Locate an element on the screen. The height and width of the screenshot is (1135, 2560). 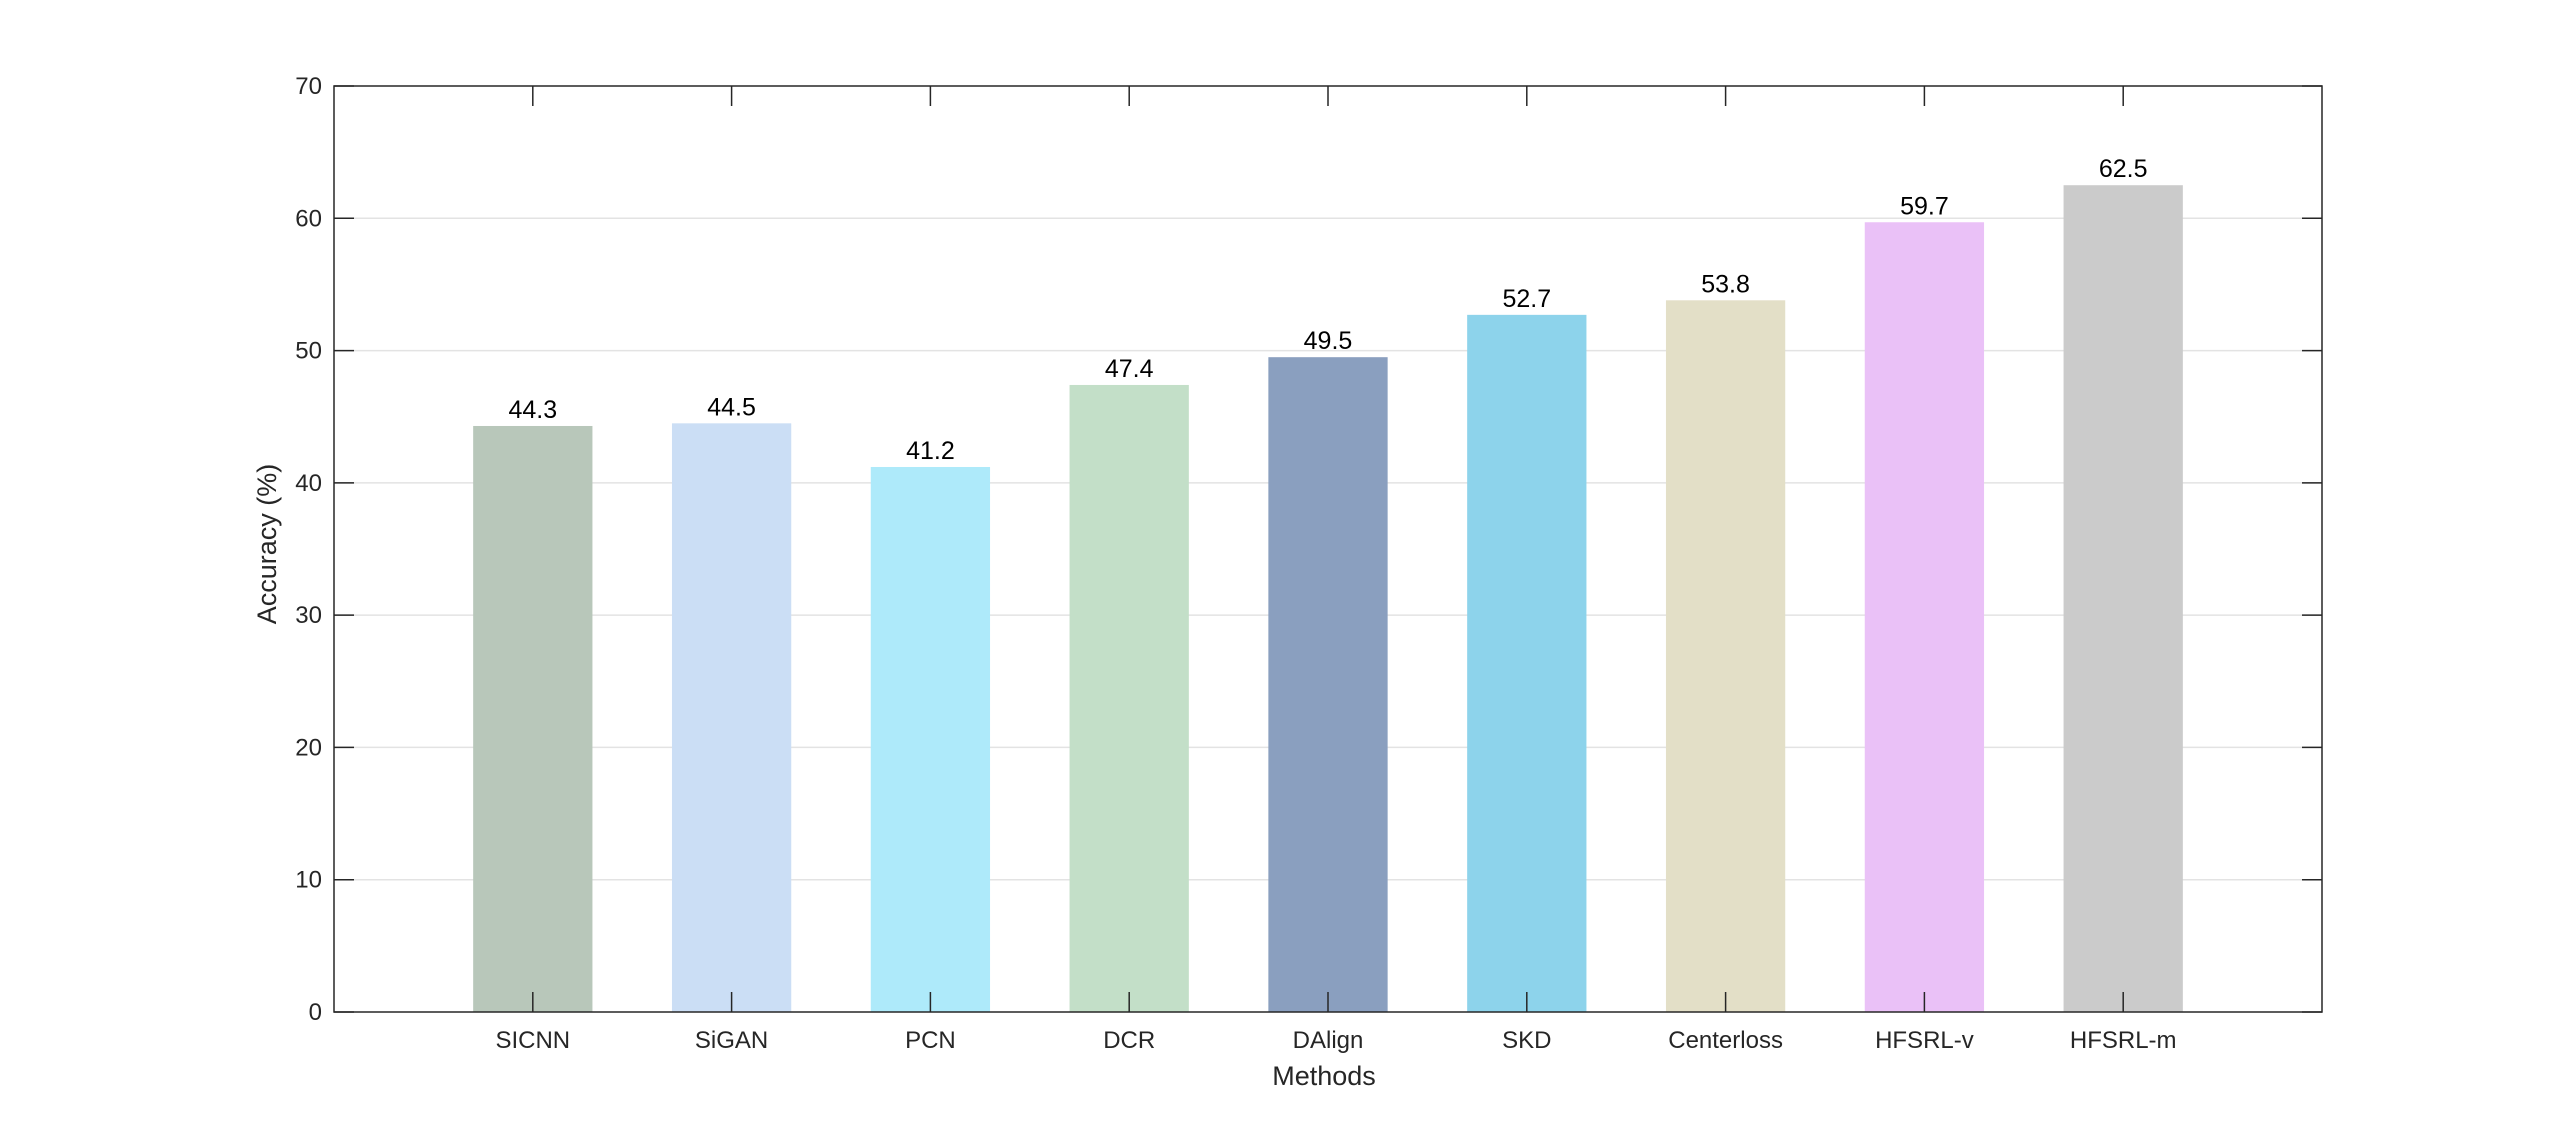
bar-pcn is located at coordinates (930, 739).